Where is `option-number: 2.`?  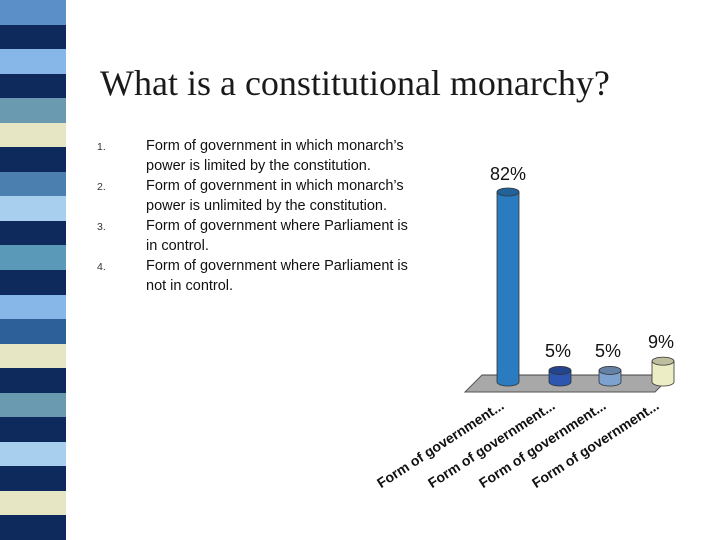 option-number: 2. is located at coordinates (101, 187).